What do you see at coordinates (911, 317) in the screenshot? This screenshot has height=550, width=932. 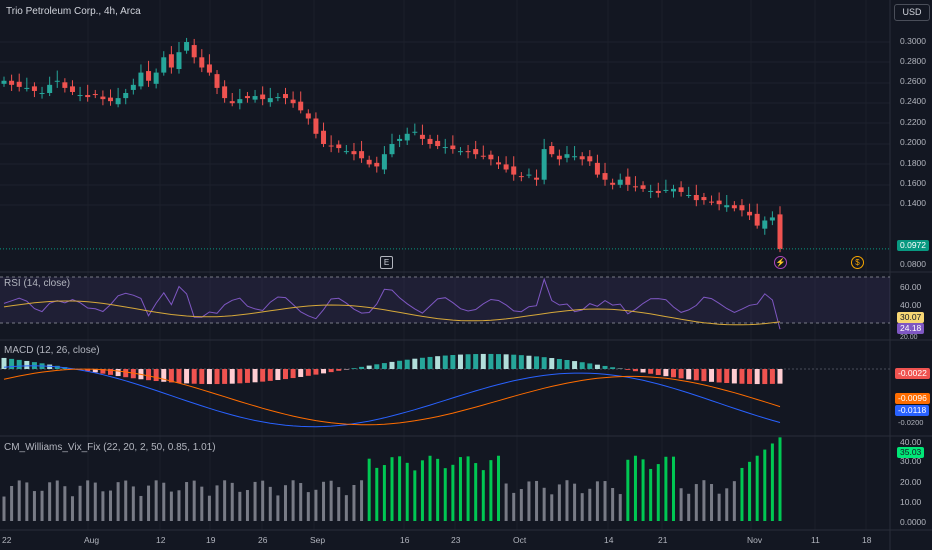 I see `rsi-ma-value: 30.07` at bounding box center [911, 317].